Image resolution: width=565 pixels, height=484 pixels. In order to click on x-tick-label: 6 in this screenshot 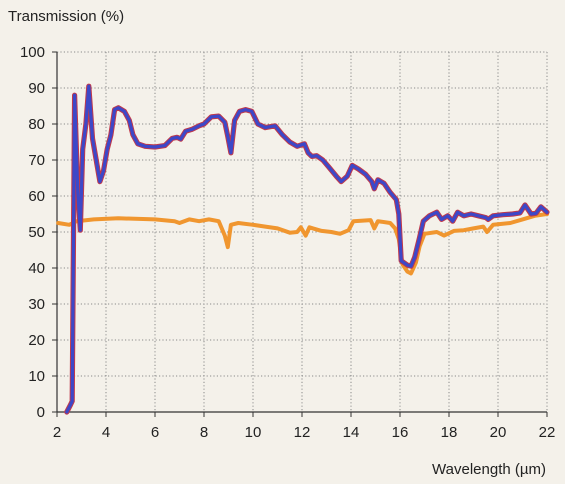, I will do `click(155, 432)`.